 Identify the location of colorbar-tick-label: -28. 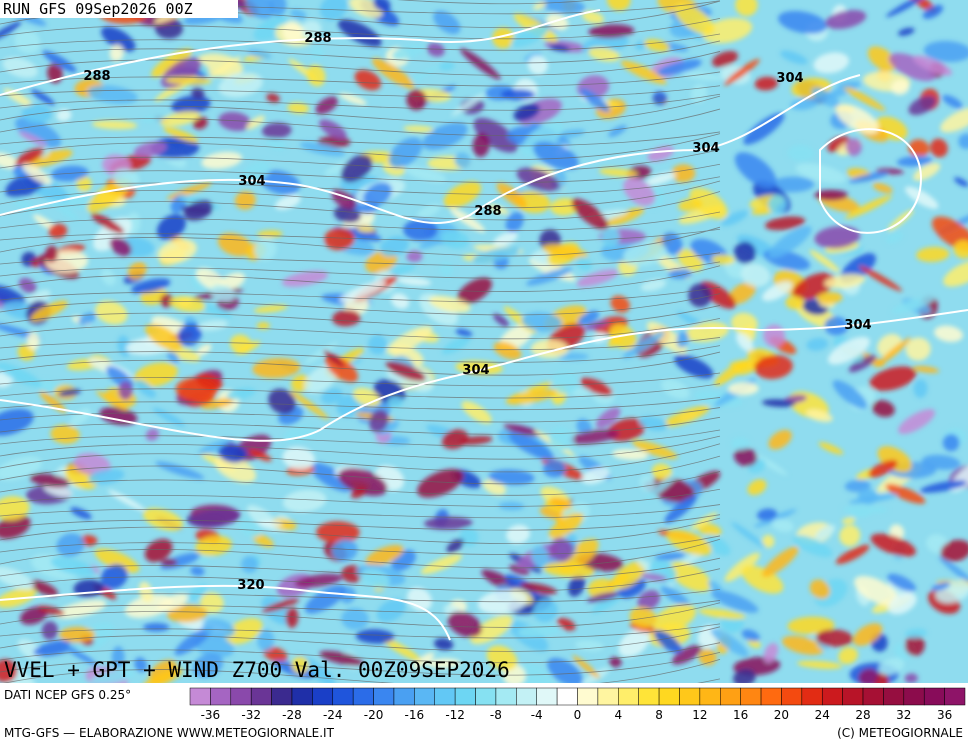
(292, 715).